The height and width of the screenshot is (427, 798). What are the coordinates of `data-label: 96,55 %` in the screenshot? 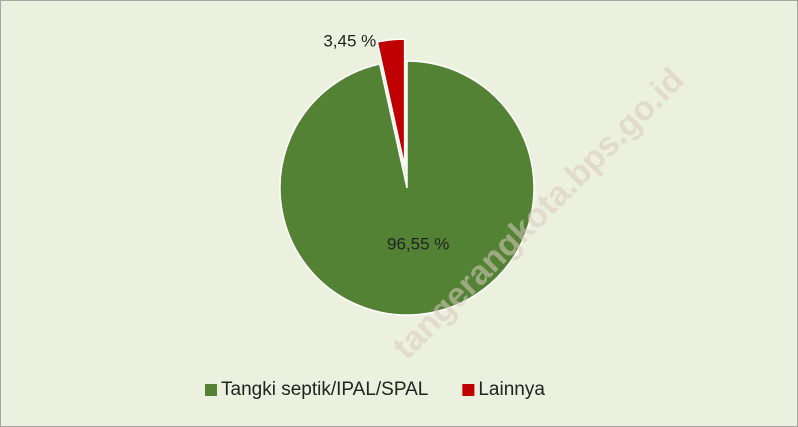 It's located at (418, 243).